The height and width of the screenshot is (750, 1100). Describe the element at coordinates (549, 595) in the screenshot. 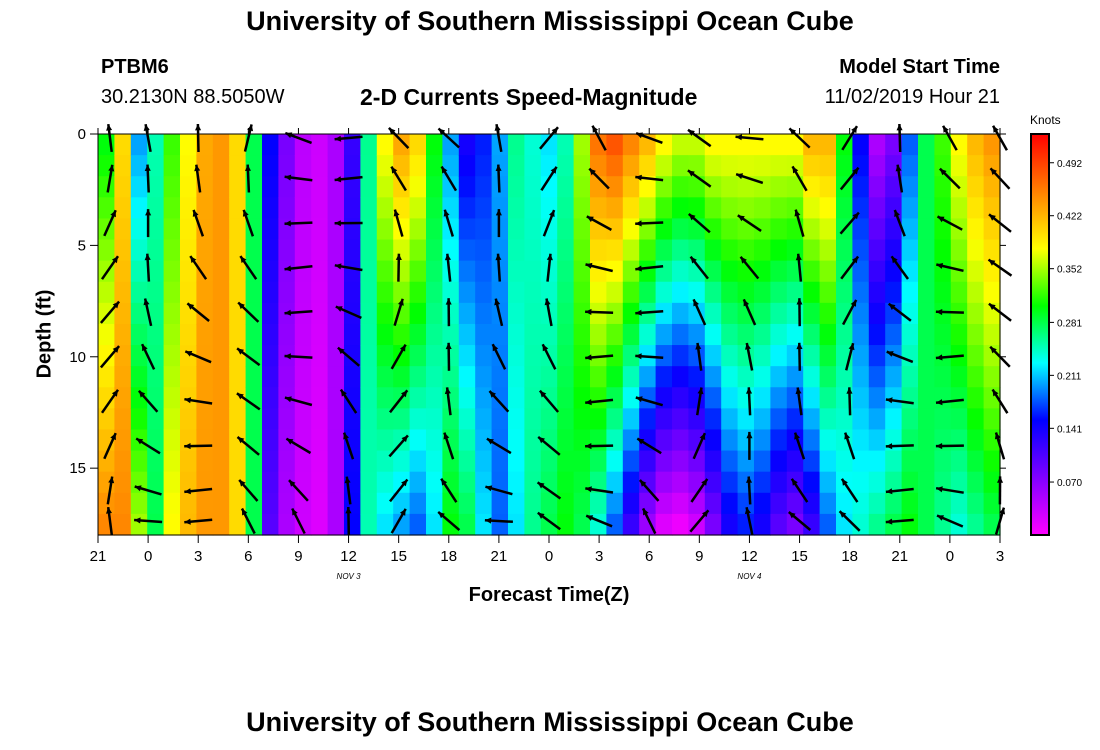

I see `x-axis-label: Forecast Time(Z)` at that location.